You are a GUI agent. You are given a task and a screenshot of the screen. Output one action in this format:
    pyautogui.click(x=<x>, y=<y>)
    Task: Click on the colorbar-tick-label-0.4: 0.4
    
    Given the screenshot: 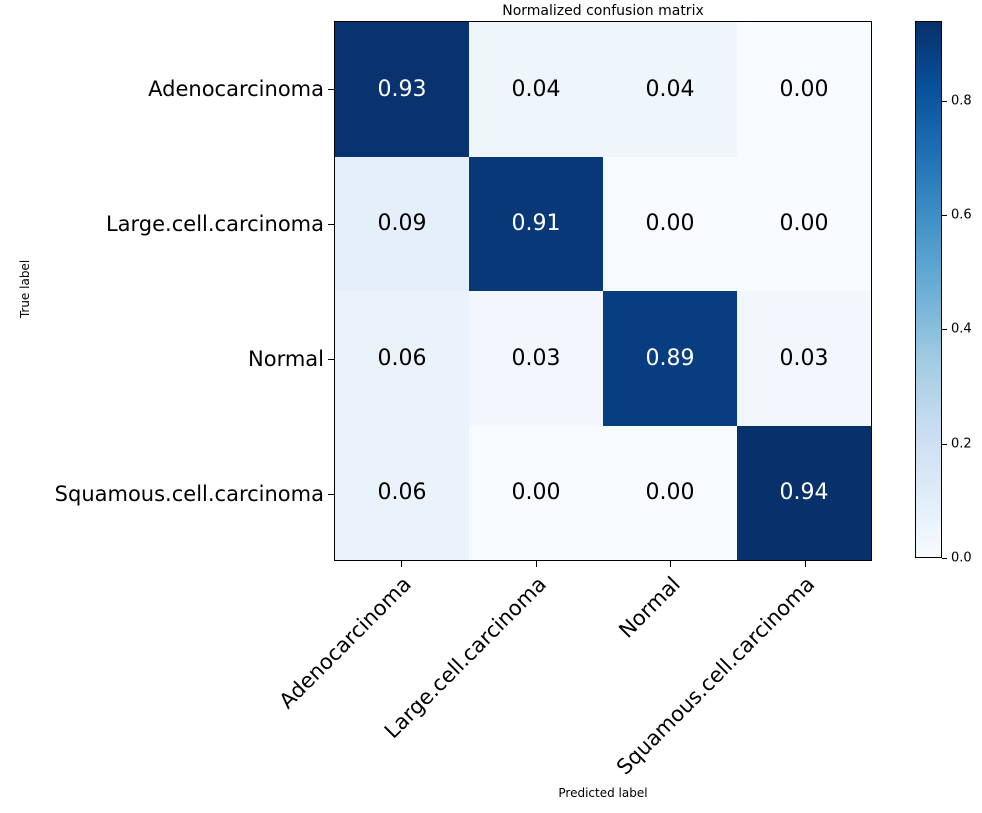 What is the action you would take?
    pyautogui.click(x=961, y=329)
    